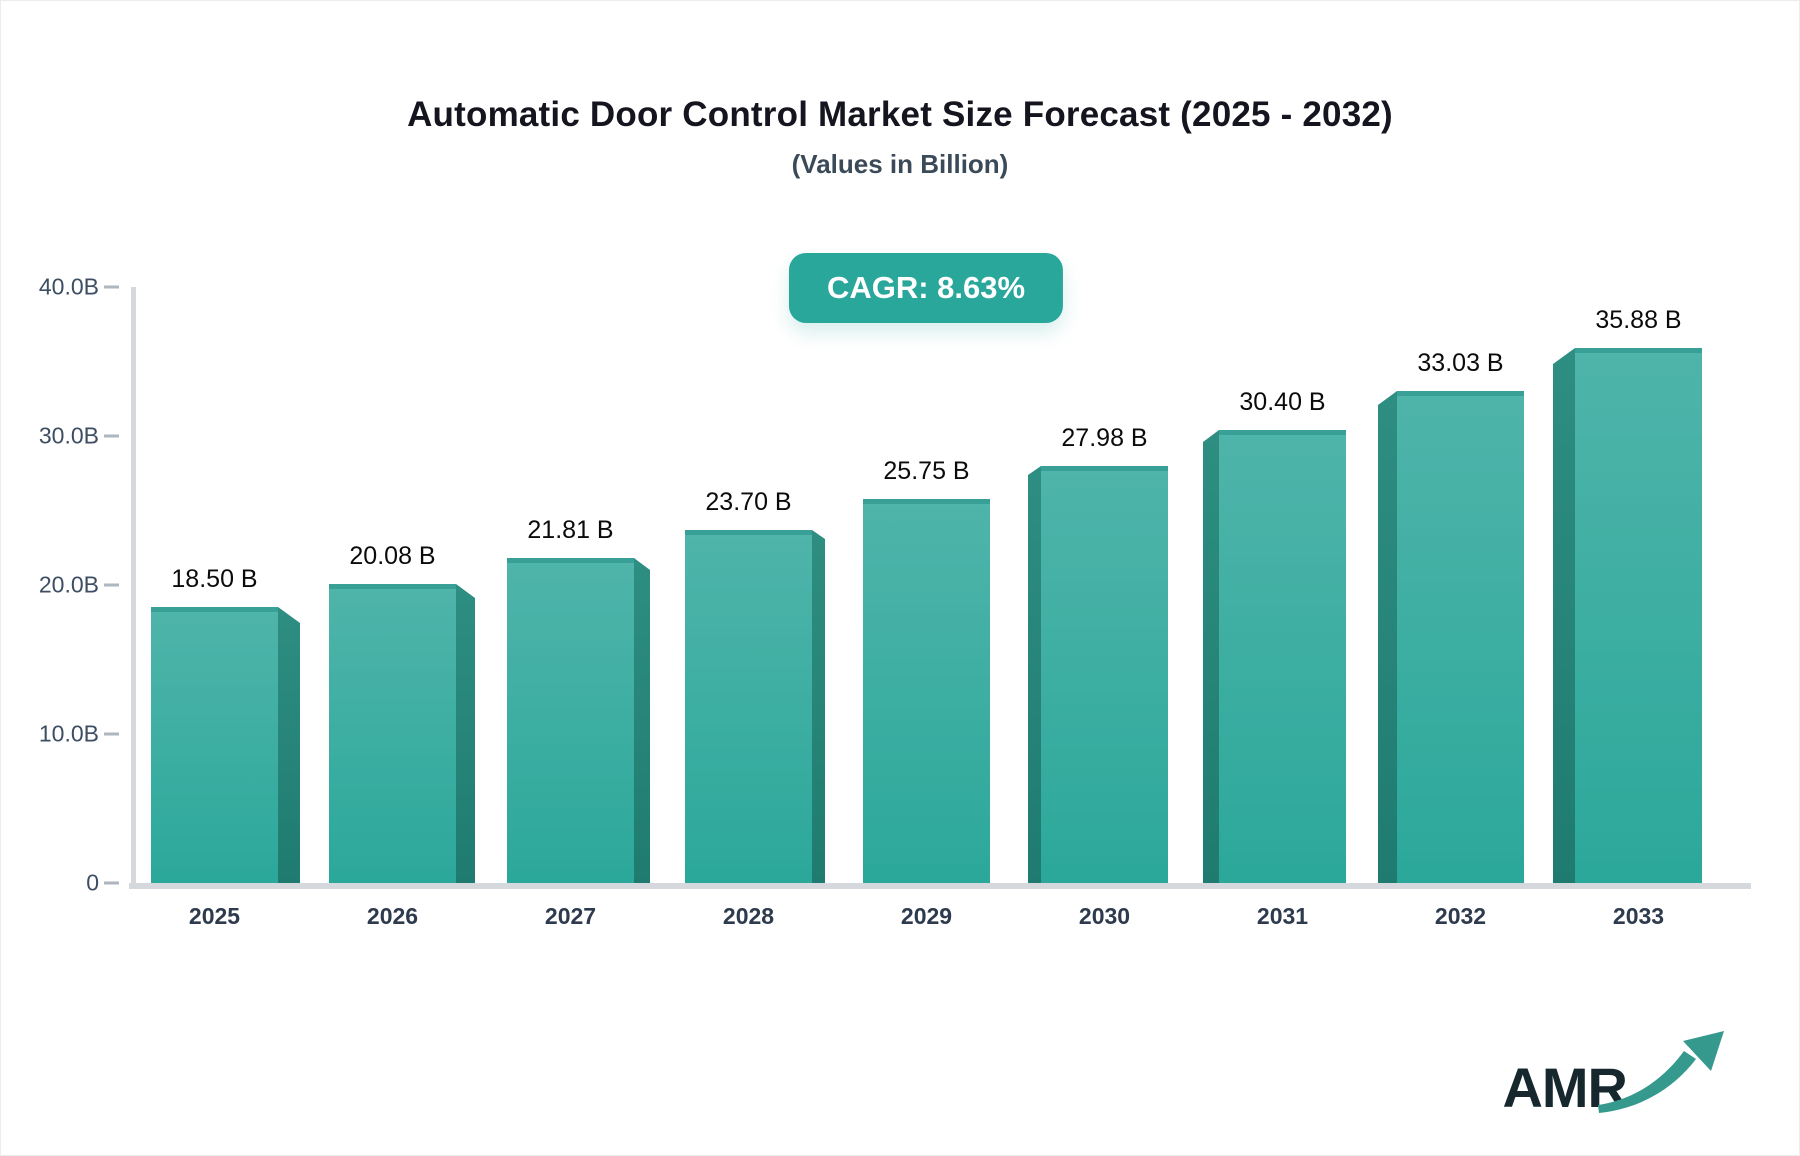 The width and height of the screenshot is (1800, 1156). I want to click on bar-value-label: 25.75 B, so click(926, 471).